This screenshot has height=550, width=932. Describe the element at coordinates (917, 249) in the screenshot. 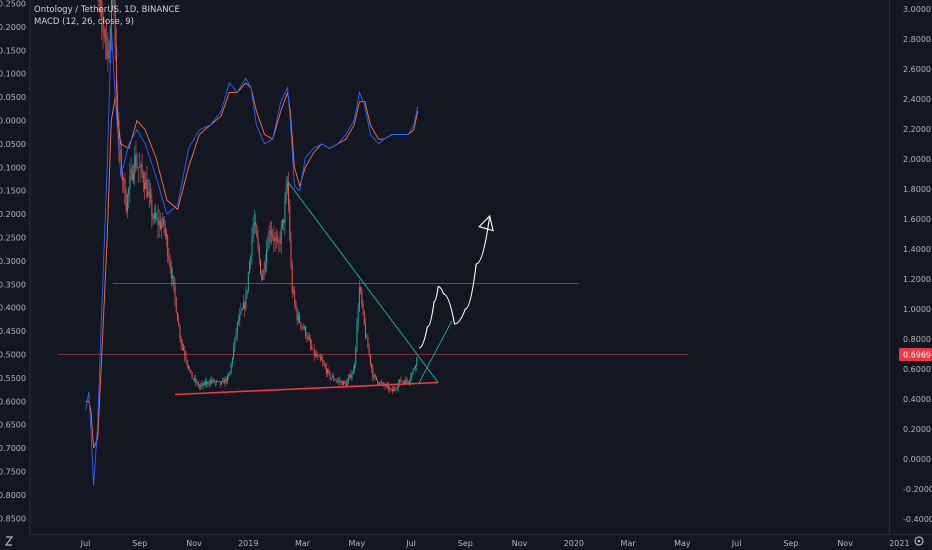

I see `right-axis-tick: 1.4000` at that location.